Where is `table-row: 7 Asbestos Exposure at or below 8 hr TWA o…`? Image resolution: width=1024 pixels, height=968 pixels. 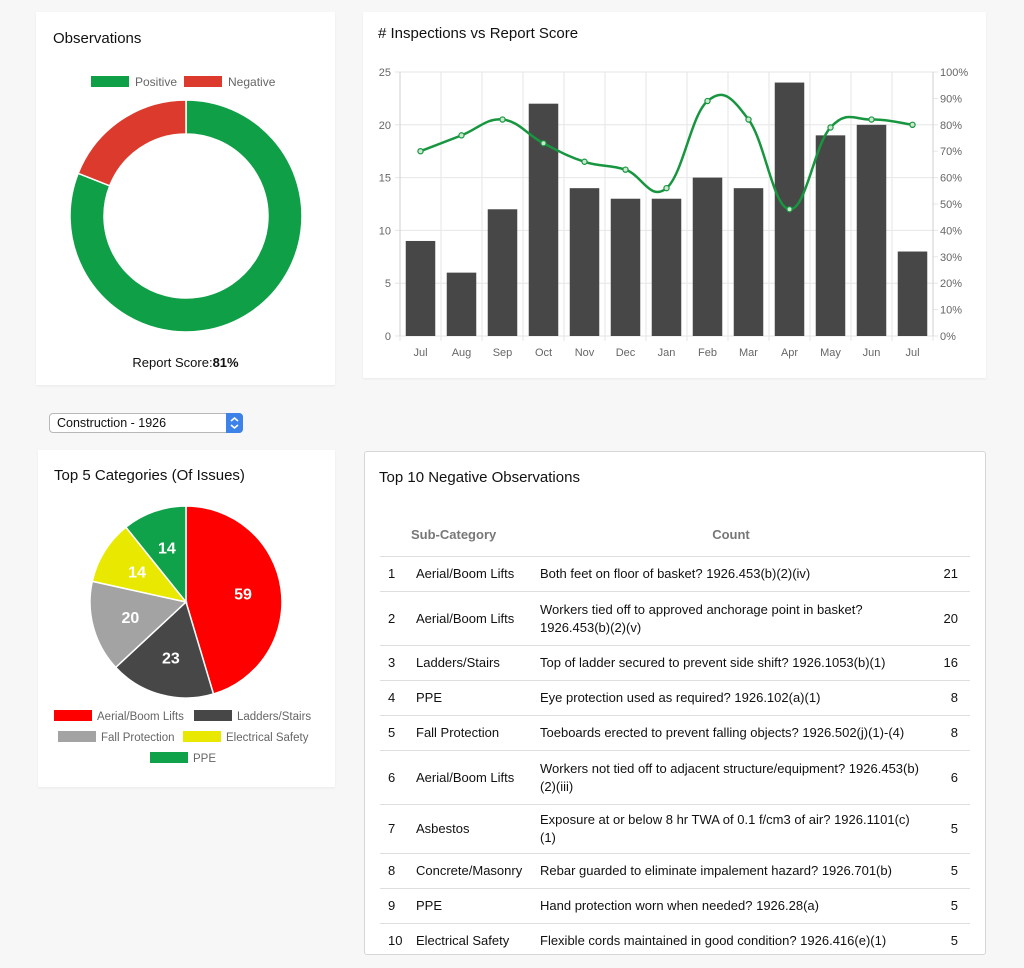
table-row: 7 Asbestos Exposure at or below 8 hr TWA o… is located at coordinates (675, 829).